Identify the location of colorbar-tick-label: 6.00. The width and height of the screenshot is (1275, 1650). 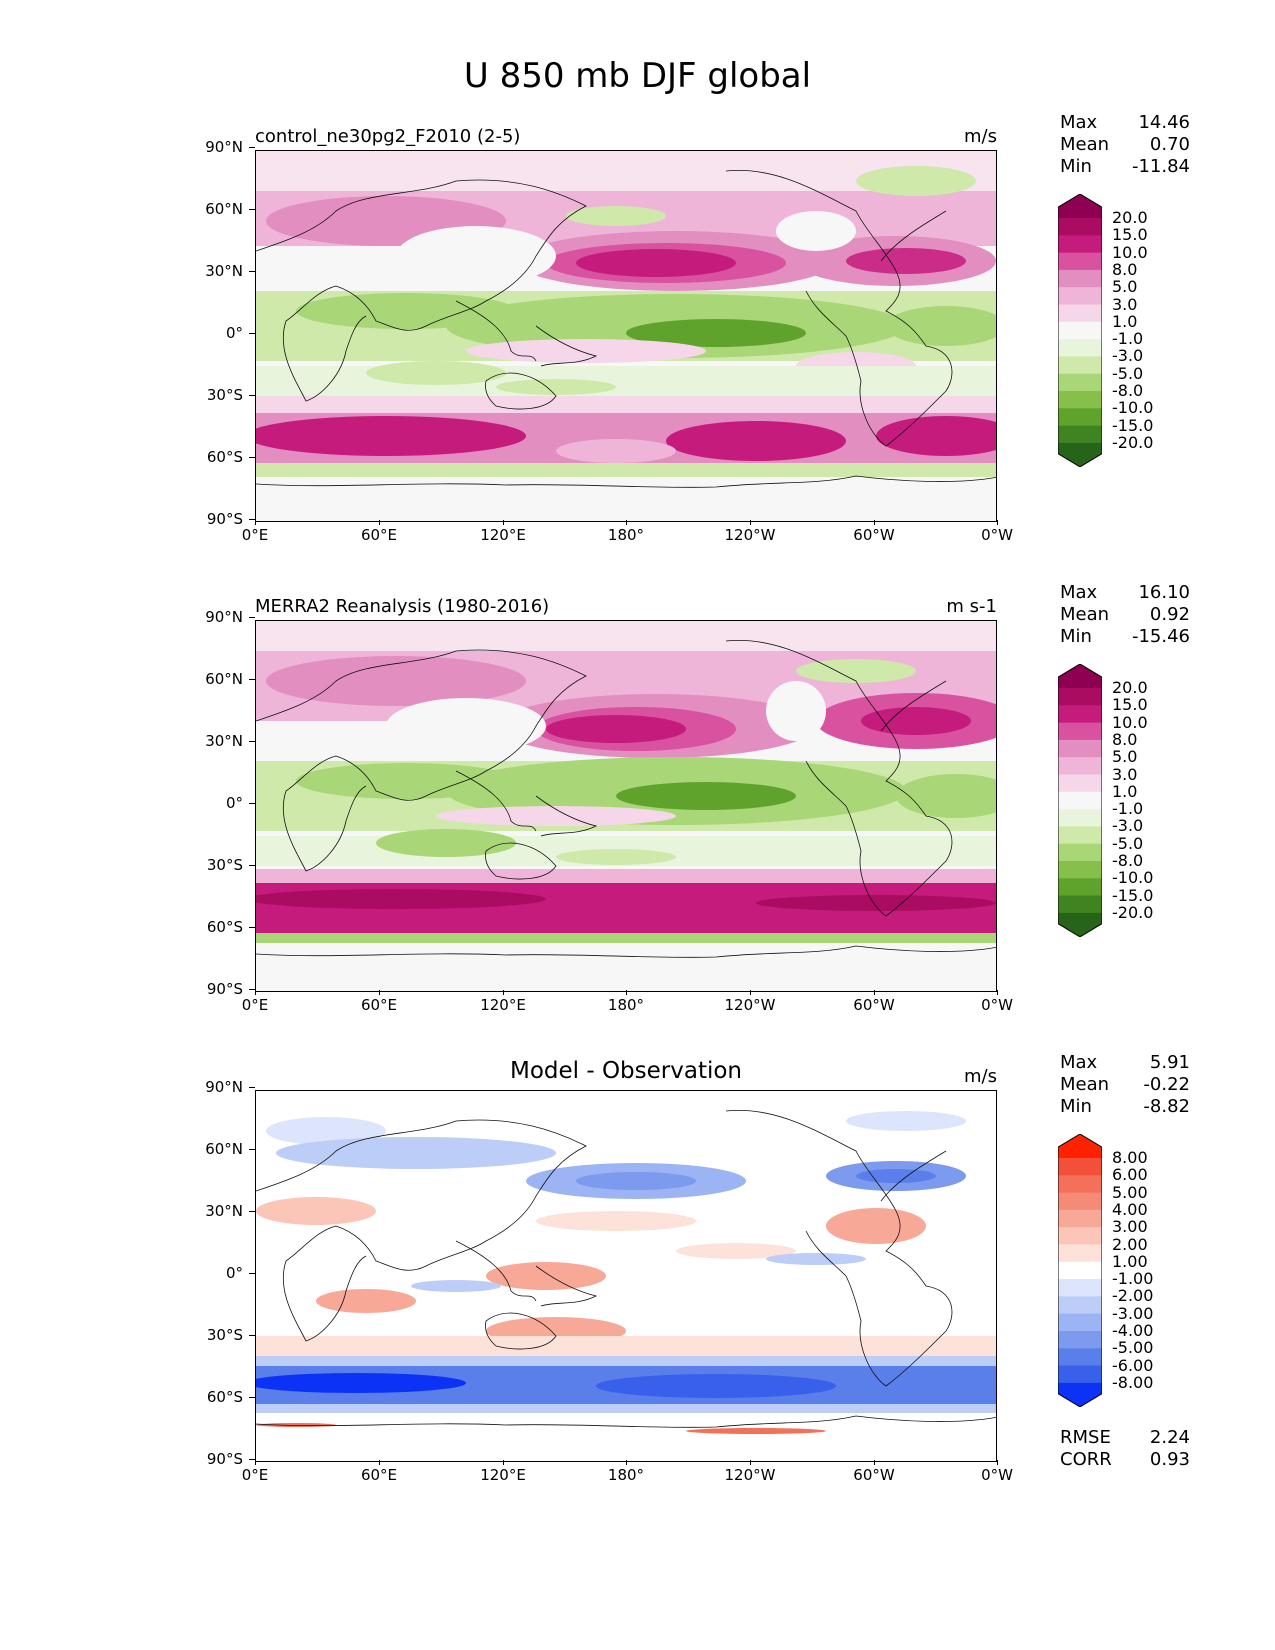
(1130, 1175).